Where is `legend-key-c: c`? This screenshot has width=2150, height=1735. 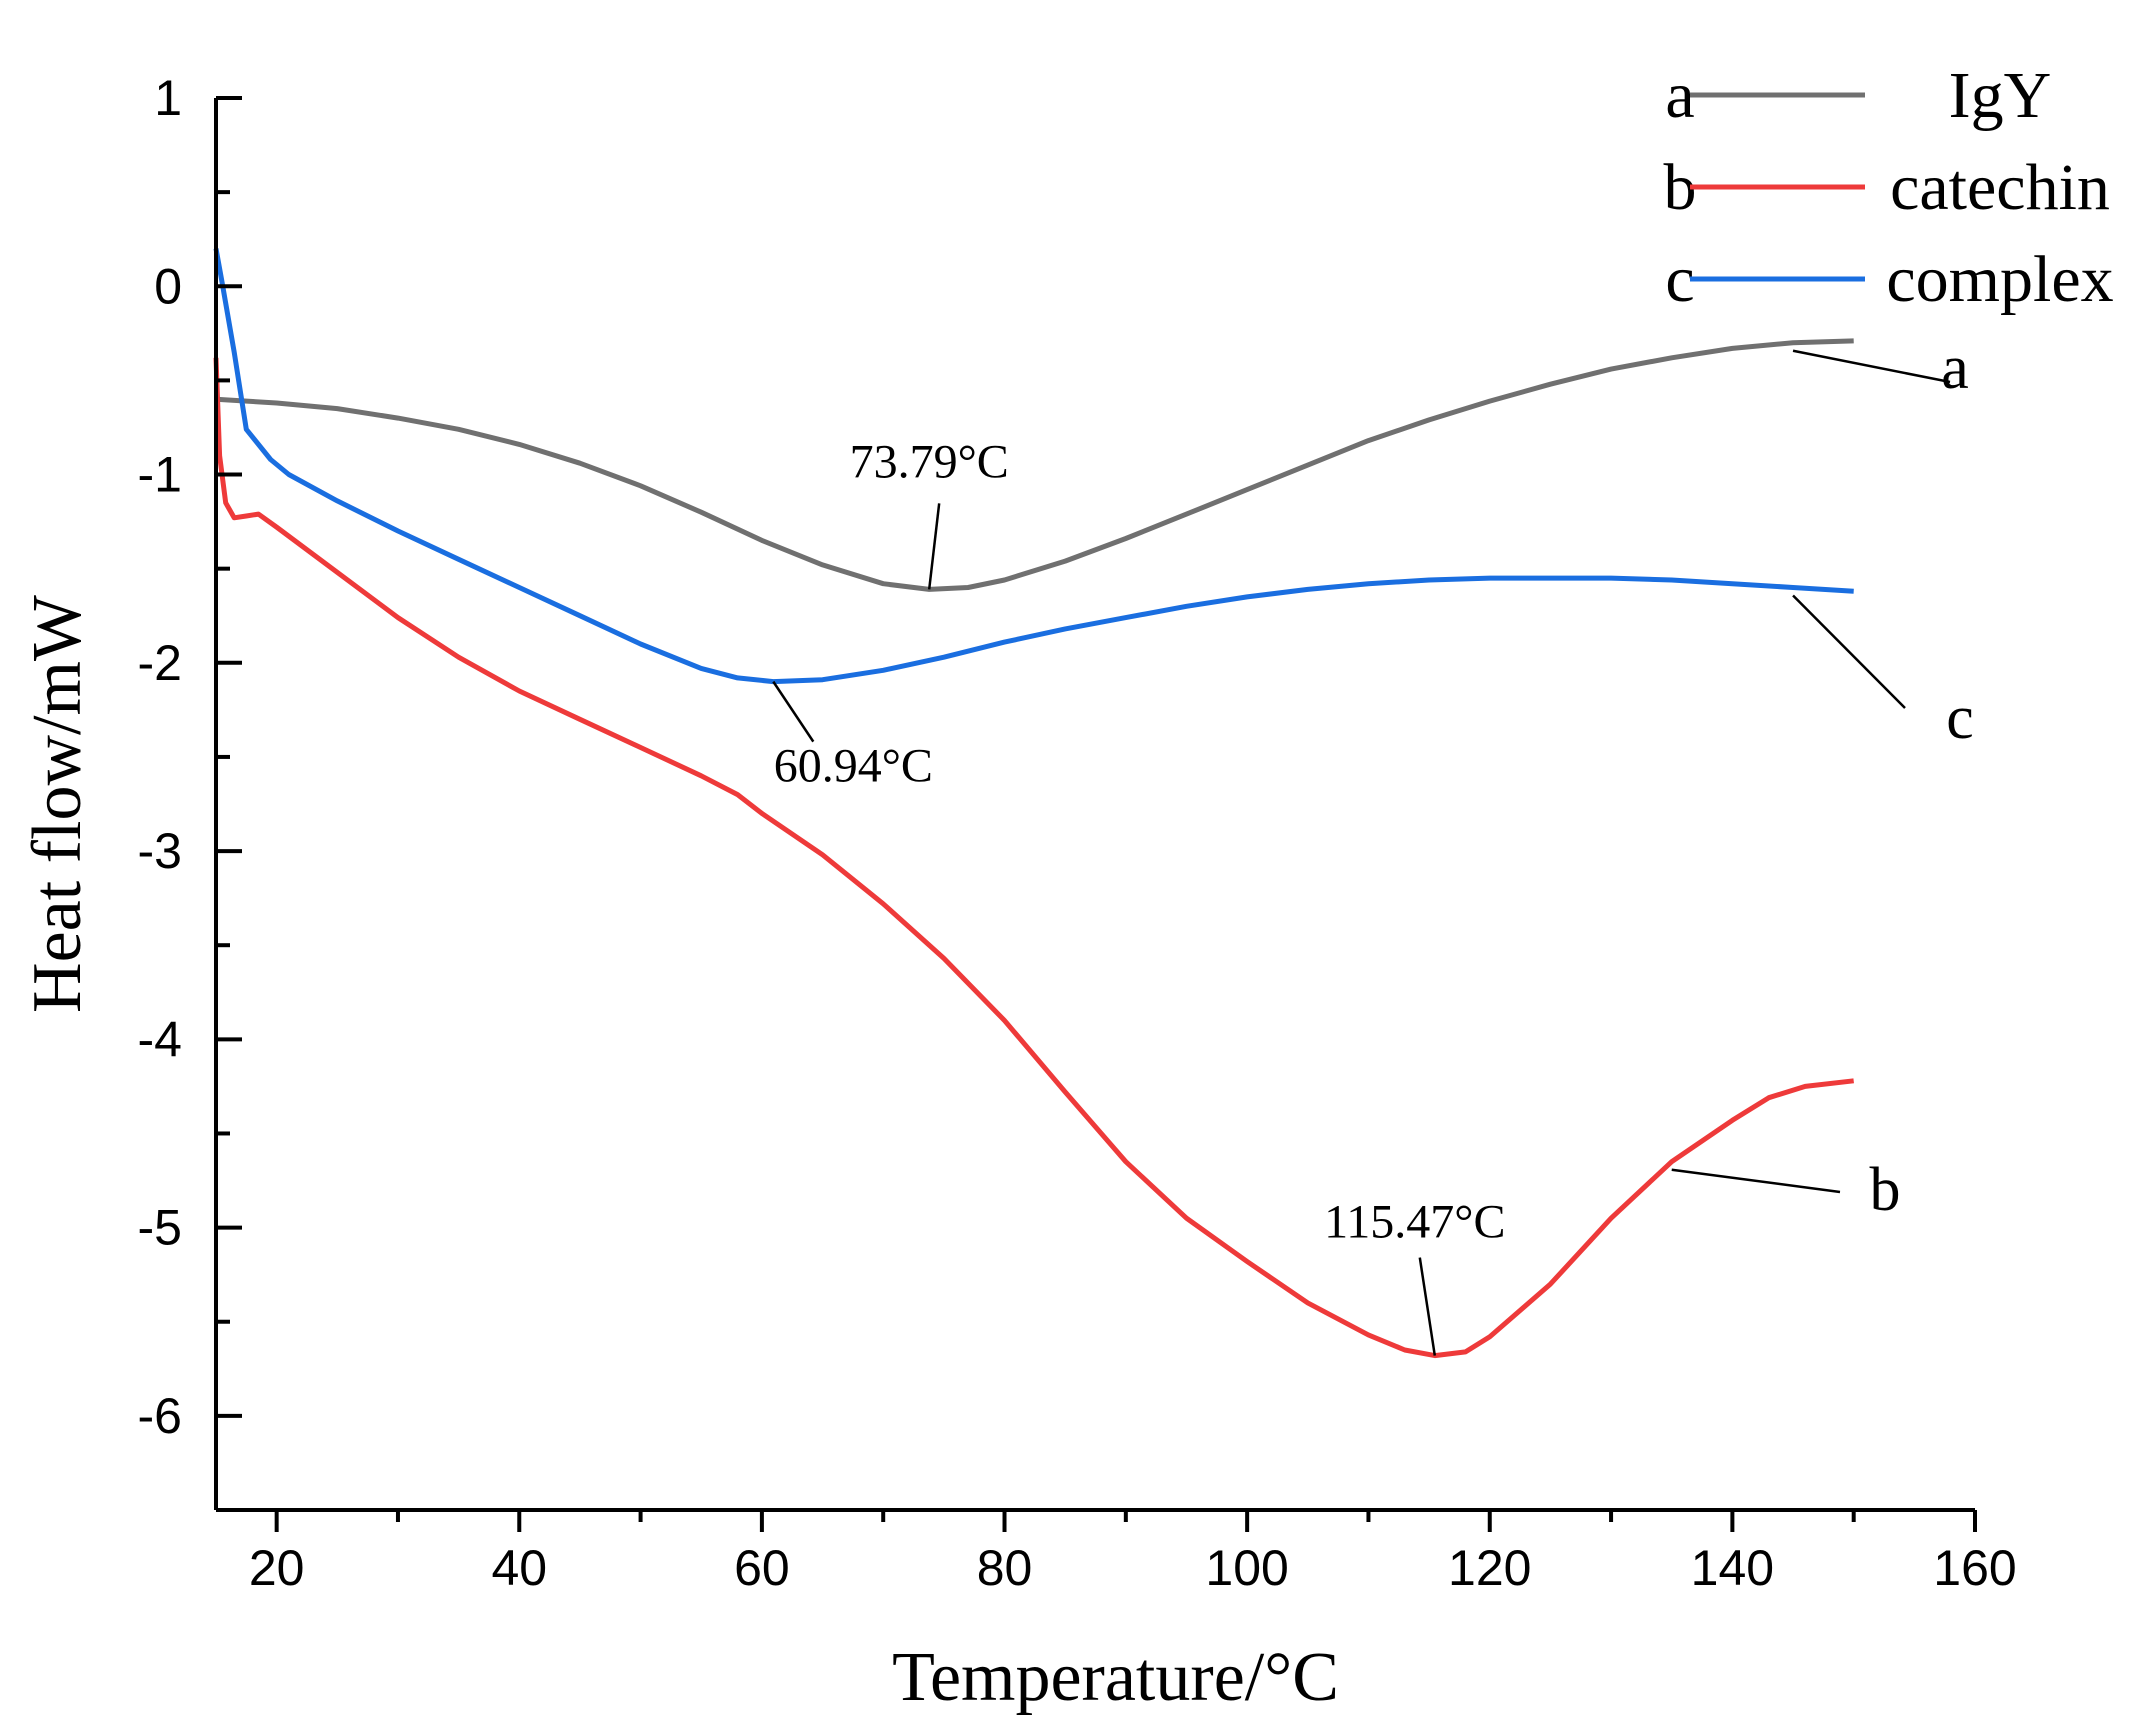
legend-key-c: c is located at coordinates (1679, 279).